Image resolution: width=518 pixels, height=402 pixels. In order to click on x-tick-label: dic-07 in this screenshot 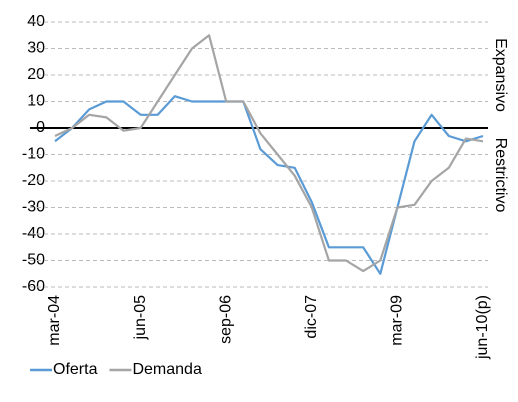, I will do `click(311, 317)`.